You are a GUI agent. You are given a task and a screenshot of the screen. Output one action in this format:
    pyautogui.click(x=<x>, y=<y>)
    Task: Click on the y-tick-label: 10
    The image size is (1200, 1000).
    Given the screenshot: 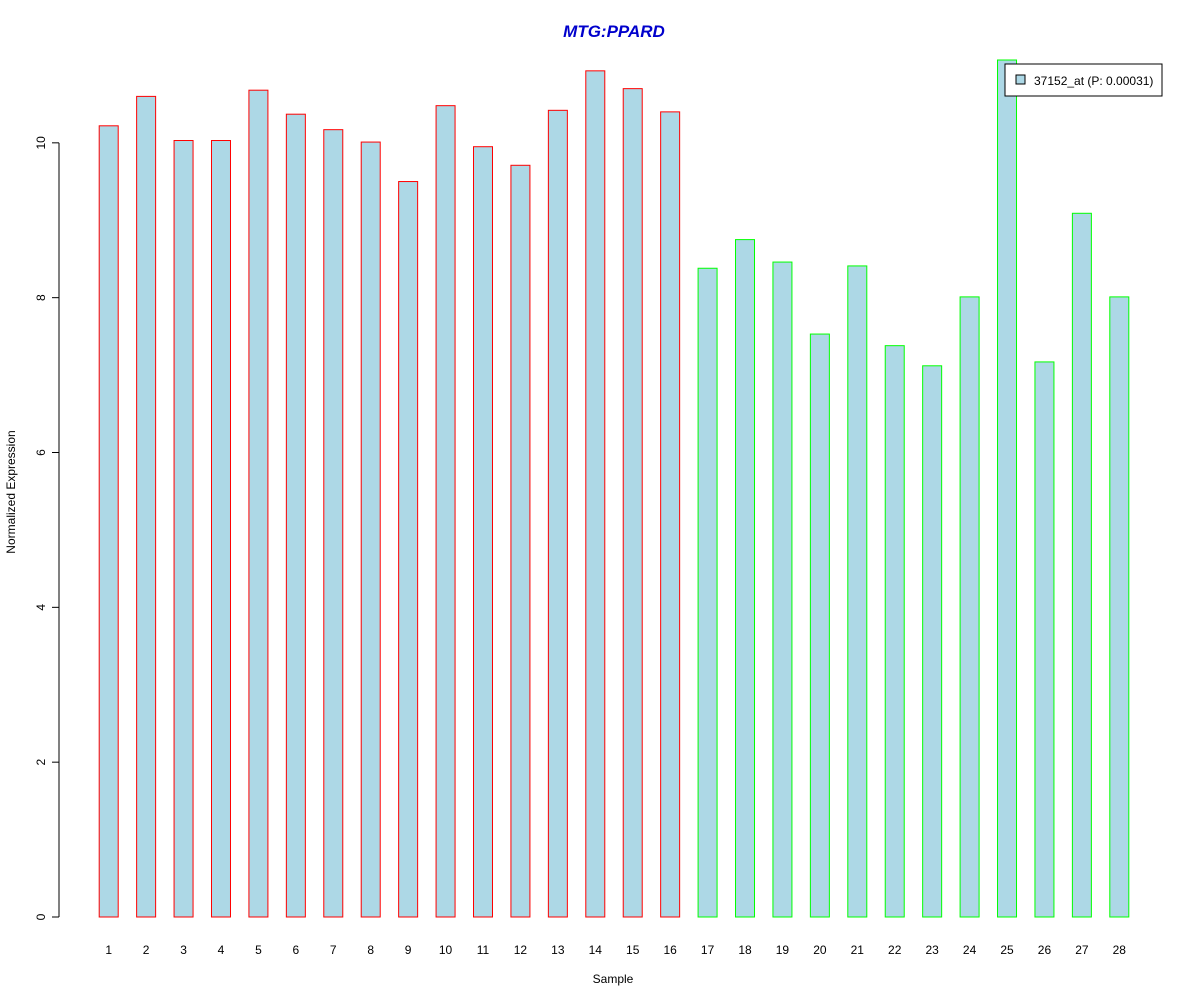 What is the action you would take?
    pyautogui.click(x=41, y=143)
    